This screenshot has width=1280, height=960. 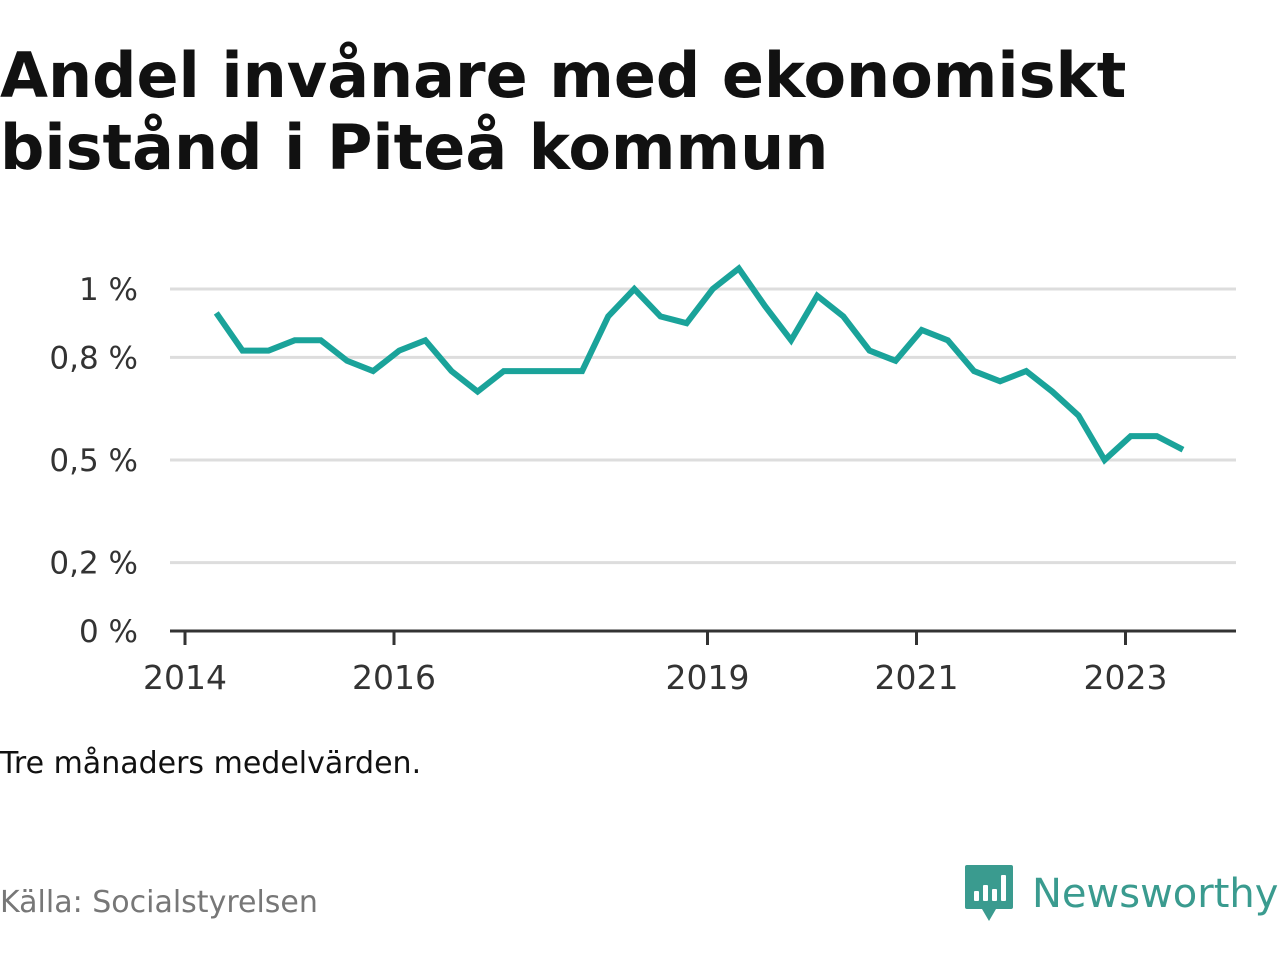 What do you see at coordinates (1155, 894) in the screenshot?
I see `brand-name: Newsworthy` at bounding box center [1155, 894].